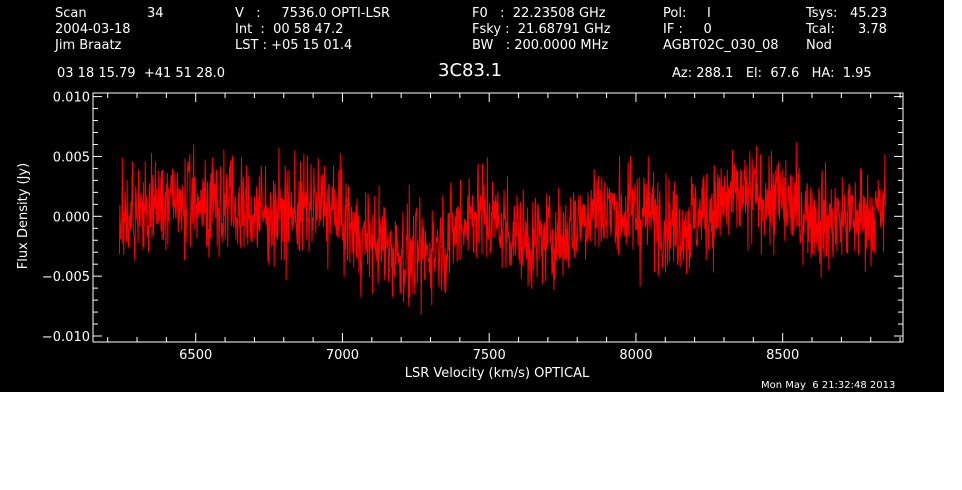 This screenshot has height=490, width=962. Describe the element at coordinates (819, 45) in the screenshot. I see `switching-mode: Nod` at that location.